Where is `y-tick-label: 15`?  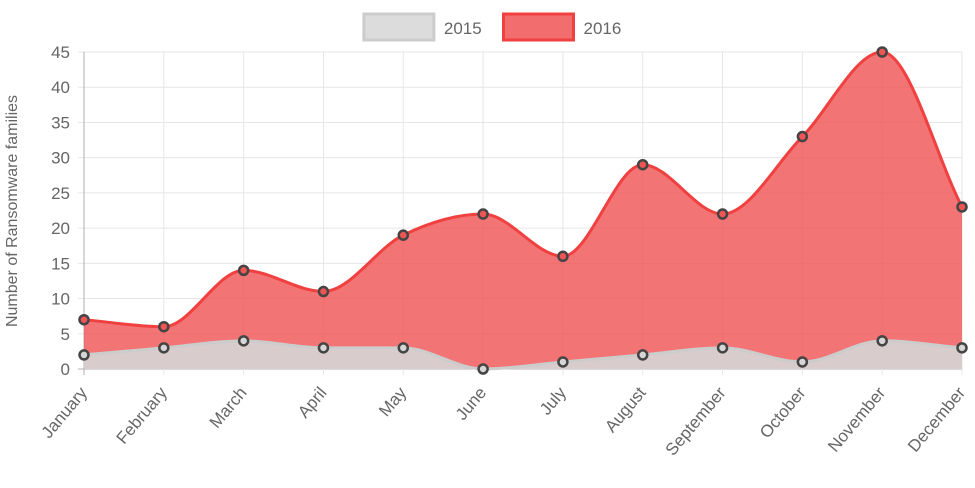 y-tick-label: 15 is located at coordinates (60, 263).